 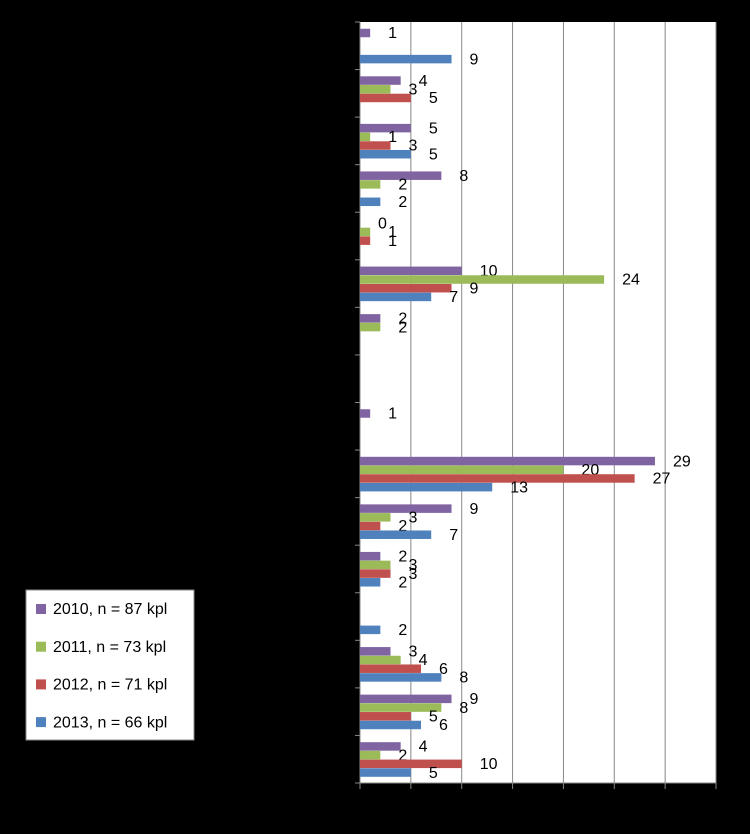 I want to click on data-label: 0, so click(x=382, y=223).